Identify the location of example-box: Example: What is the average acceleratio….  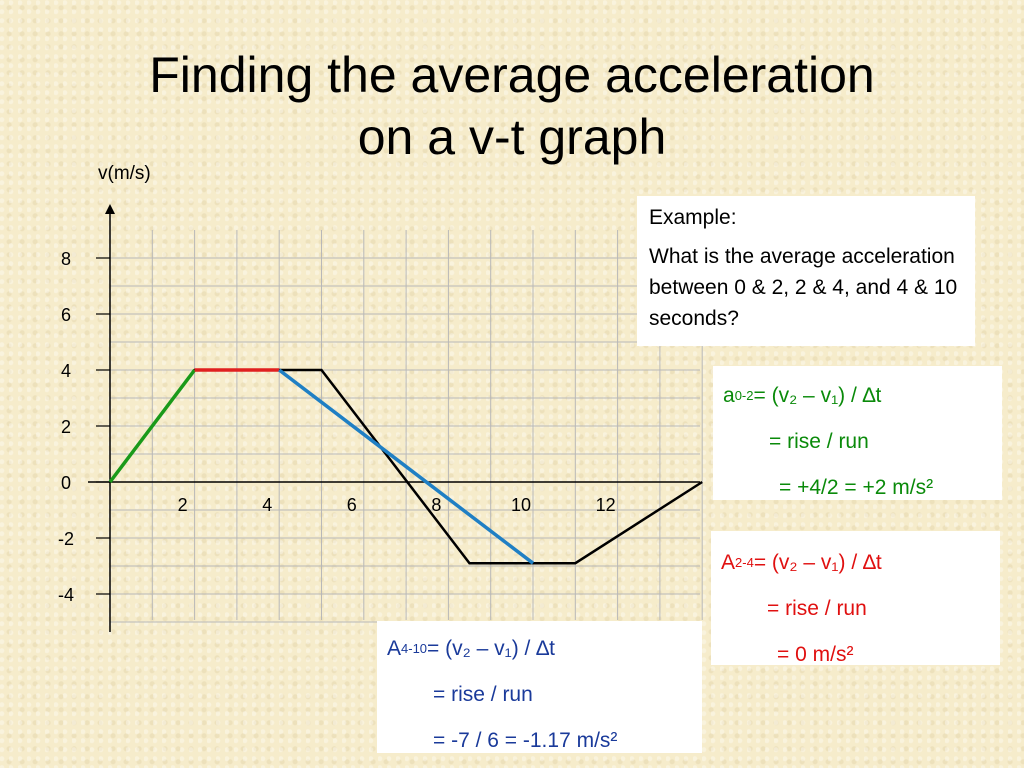
(806, 271).